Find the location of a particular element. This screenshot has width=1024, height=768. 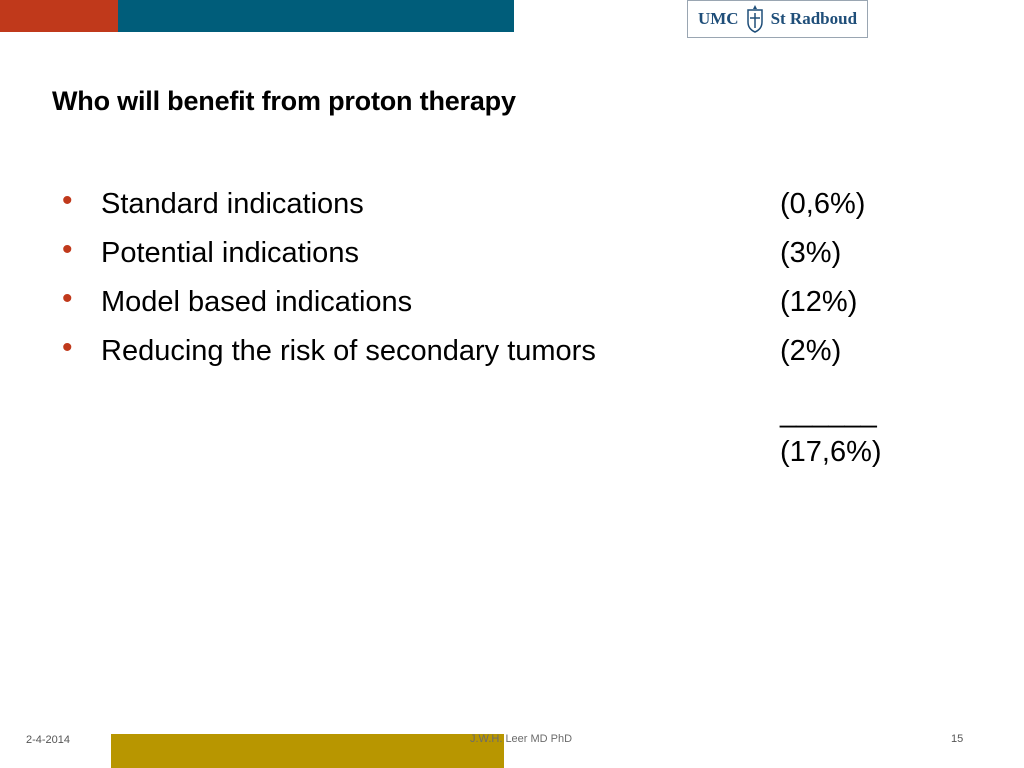

total-percentage: (17,6%) is located at coordinates (831, 452).